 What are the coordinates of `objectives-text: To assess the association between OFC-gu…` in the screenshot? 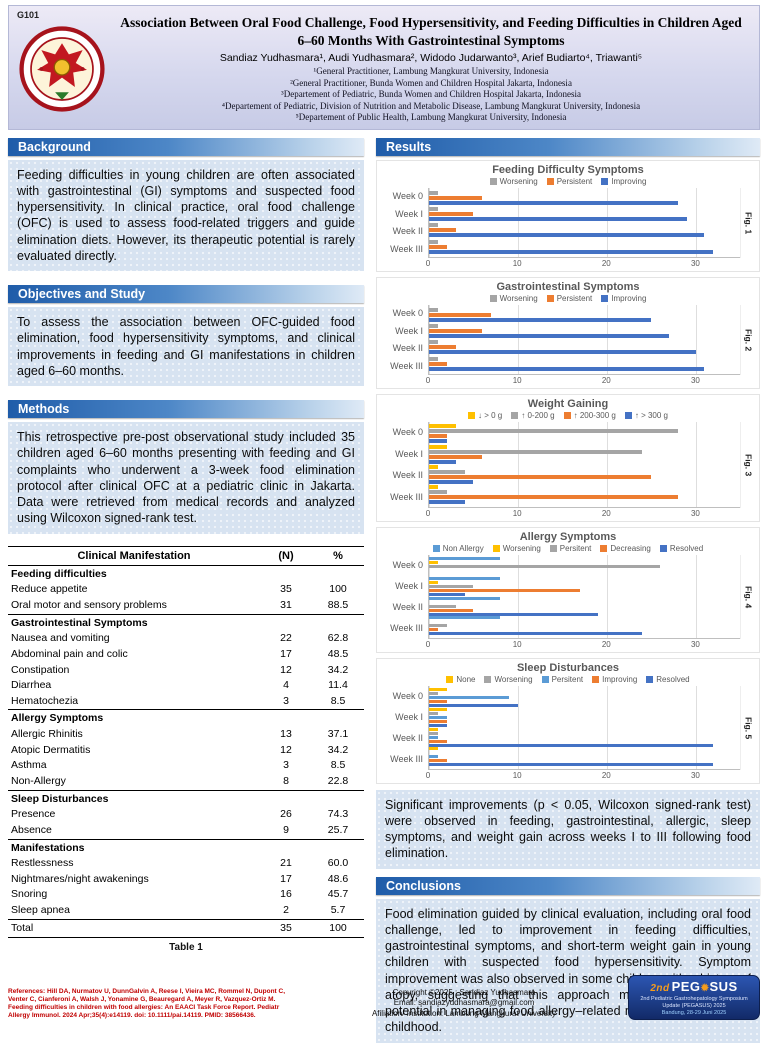 It's located at (186, 347).